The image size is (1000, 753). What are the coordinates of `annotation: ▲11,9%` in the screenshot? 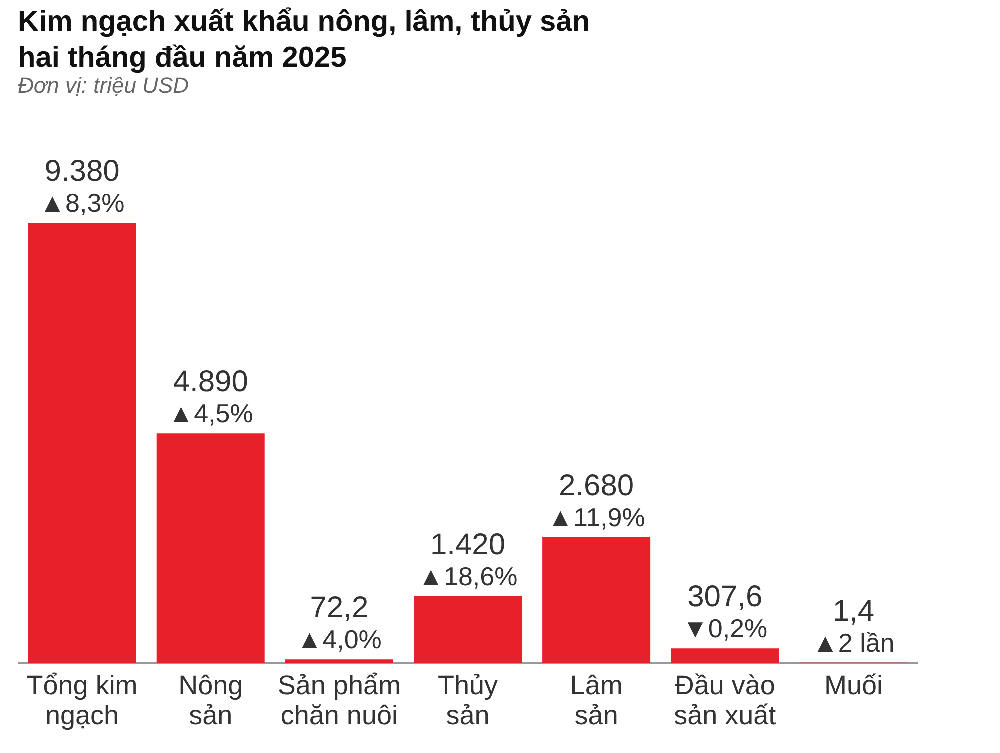 It's located at (597, 517).